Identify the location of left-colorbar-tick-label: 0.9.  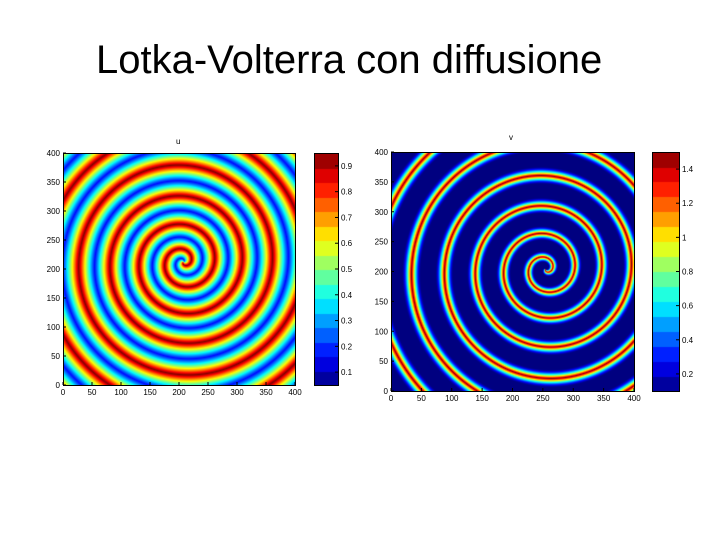
(347, 166).